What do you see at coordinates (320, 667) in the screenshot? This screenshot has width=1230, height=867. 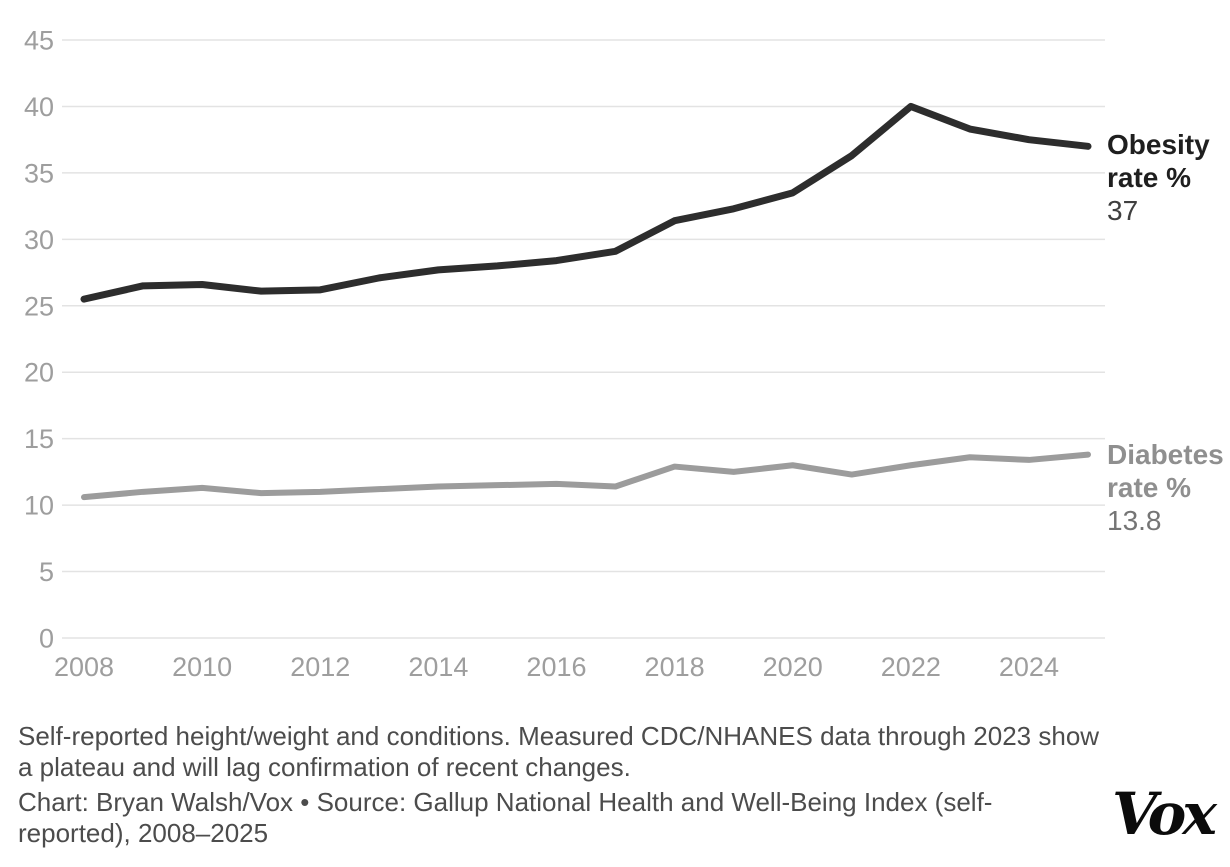 I see `x-tick-label-2012: 2012` at bounding box center [320, 667].